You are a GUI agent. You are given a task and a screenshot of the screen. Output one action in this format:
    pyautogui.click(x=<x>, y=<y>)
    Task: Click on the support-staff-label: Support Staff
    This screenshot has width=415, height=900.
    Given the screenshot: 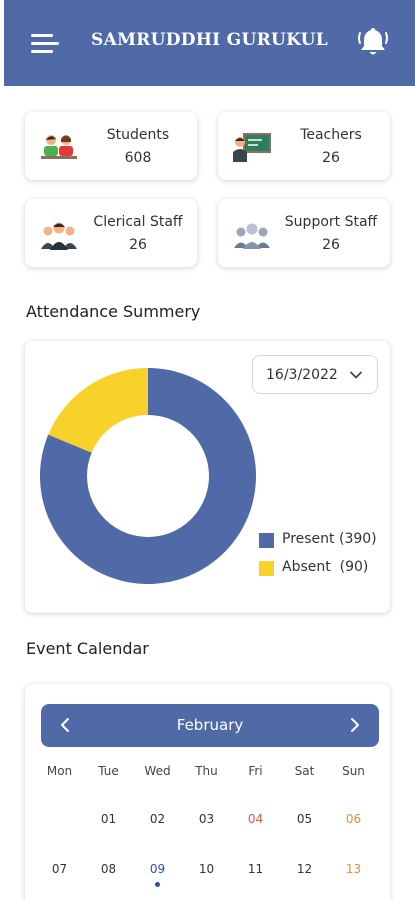 What is the action you would take?
    pyautogui.click(x=331, y=222)
    